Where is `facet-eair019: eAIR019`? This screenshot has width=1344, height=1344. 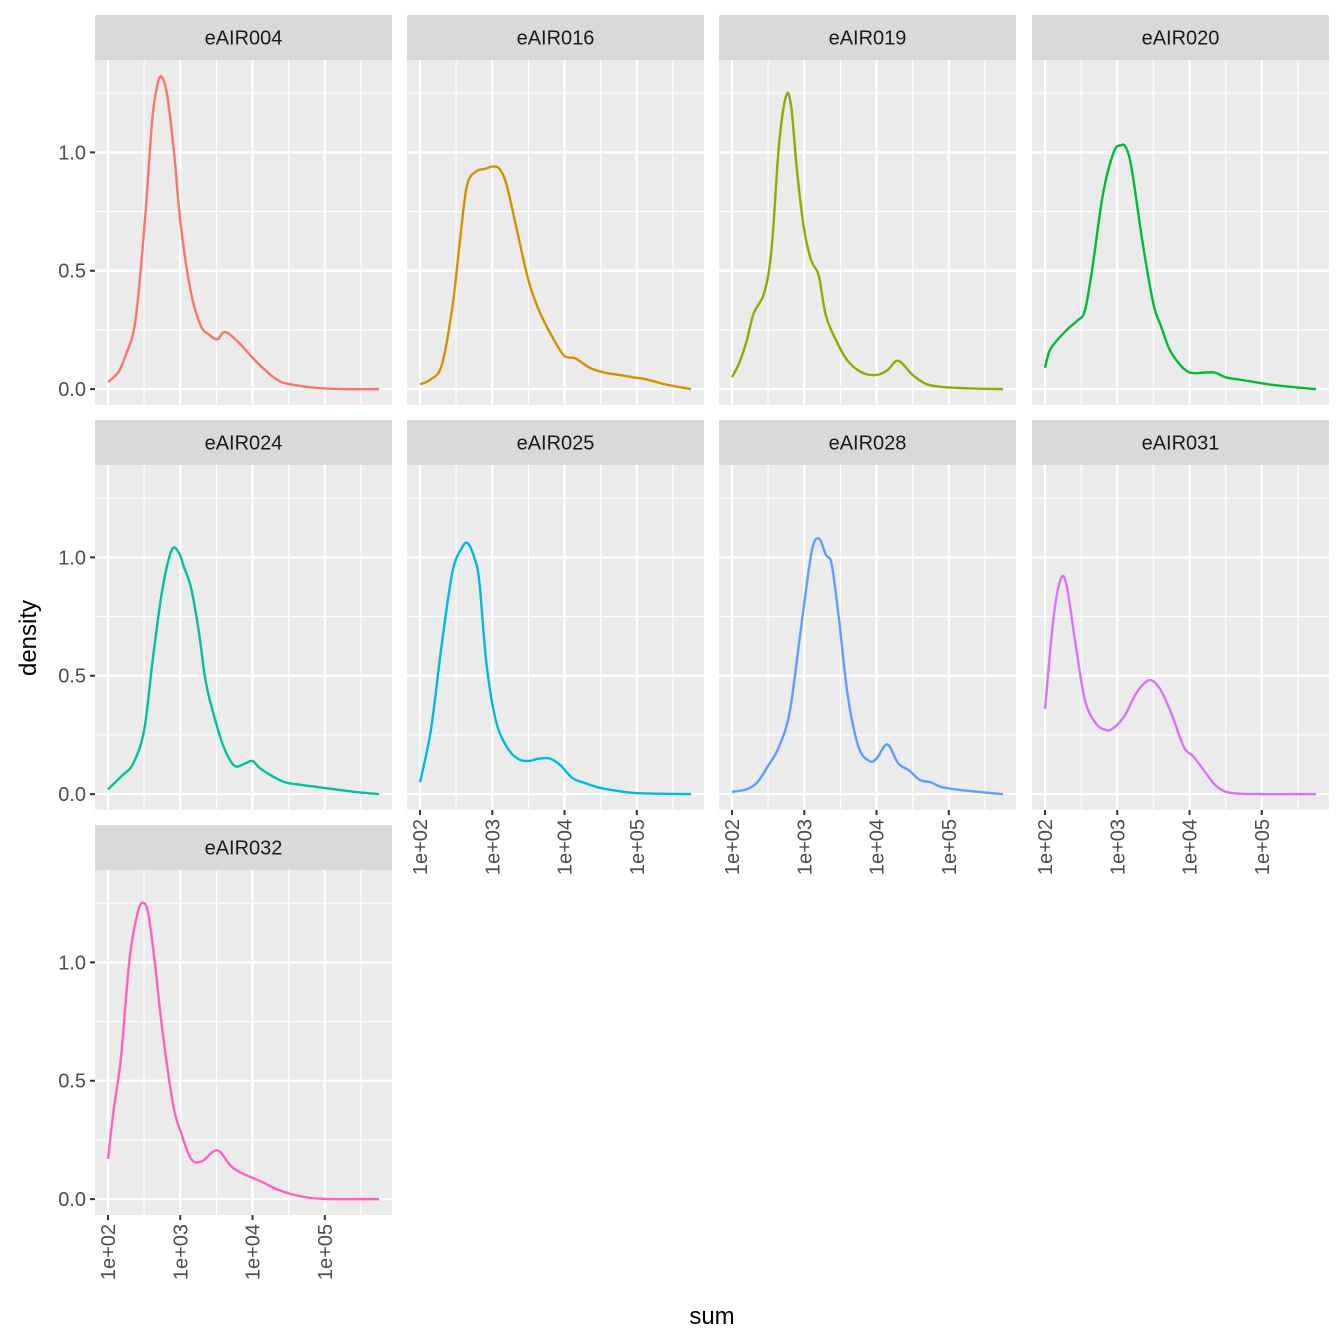 facet-eair019: eAIR019 is located at coordinates (867, 210).